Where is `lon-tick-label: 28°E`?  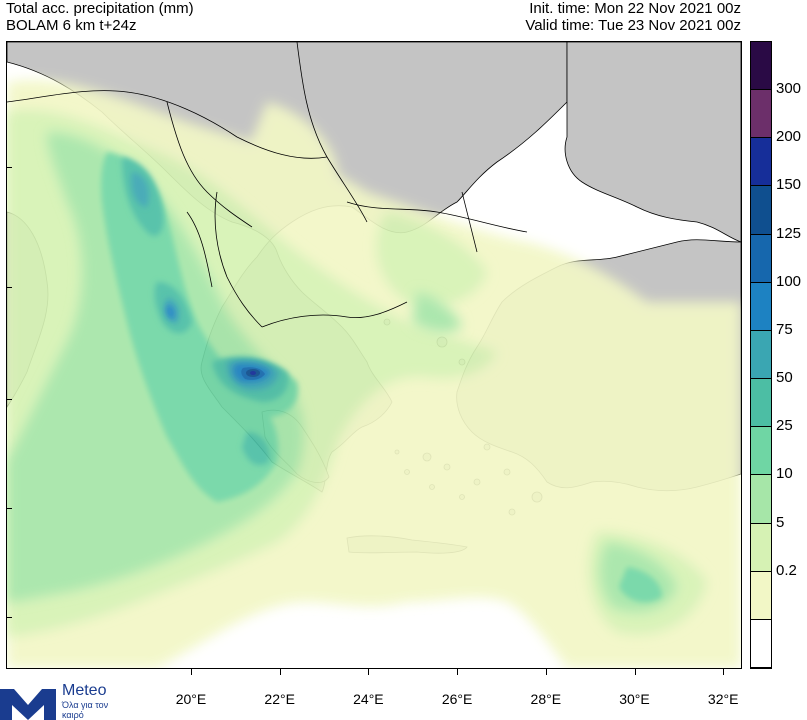 lon-tick-label: 28°E is located at coordinates (546, 699).